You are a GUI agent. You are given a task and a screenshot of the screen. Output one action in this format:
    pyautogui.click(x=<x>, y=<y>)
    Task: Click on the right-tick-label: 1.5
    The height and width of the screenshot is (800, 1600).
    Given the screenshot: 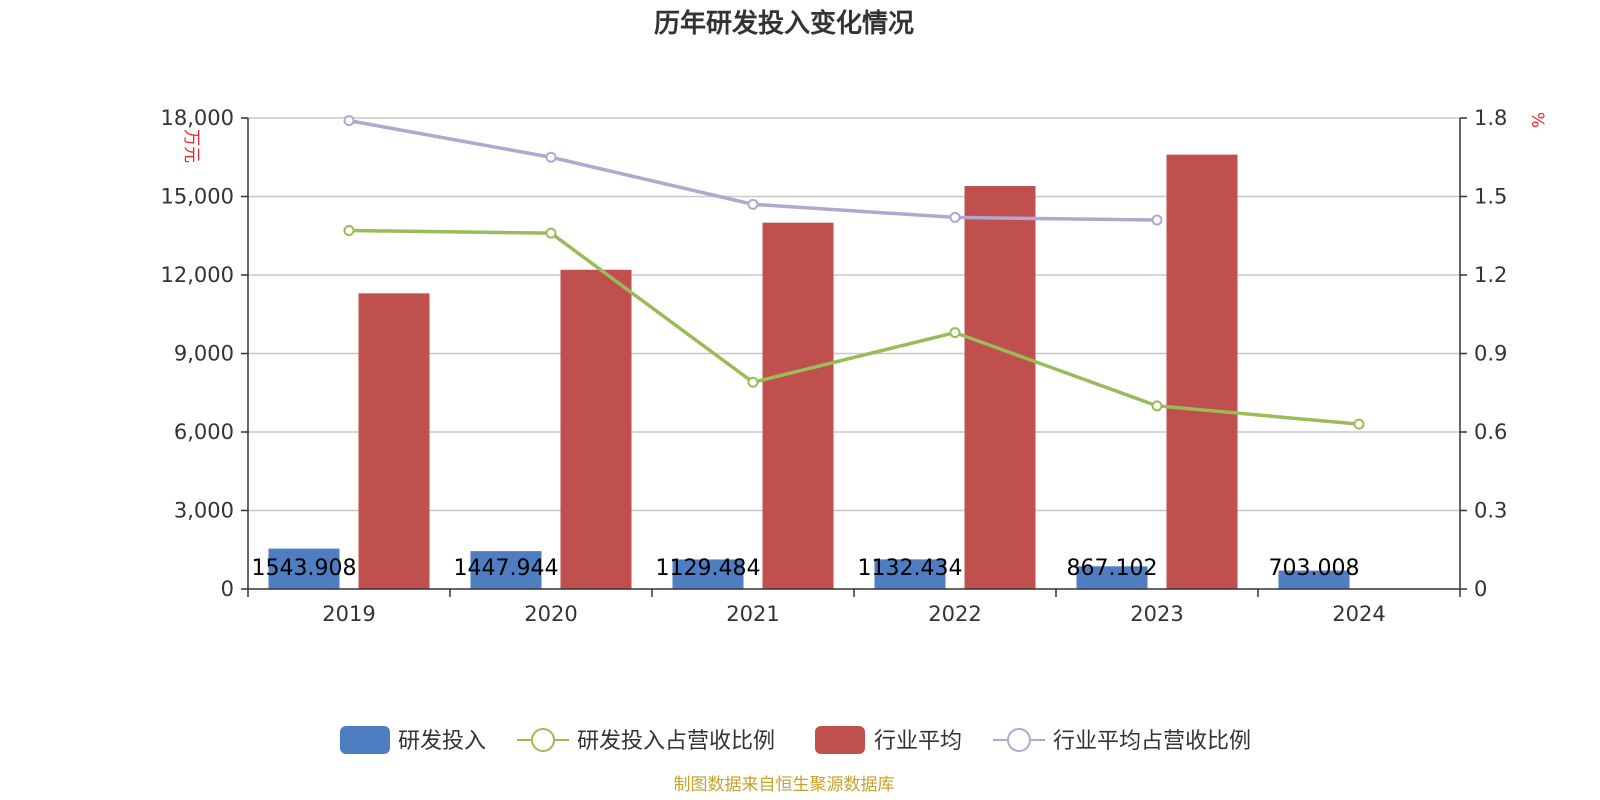 What is the action you would take?
    pyautogui.click(x=1490, y=197)
    